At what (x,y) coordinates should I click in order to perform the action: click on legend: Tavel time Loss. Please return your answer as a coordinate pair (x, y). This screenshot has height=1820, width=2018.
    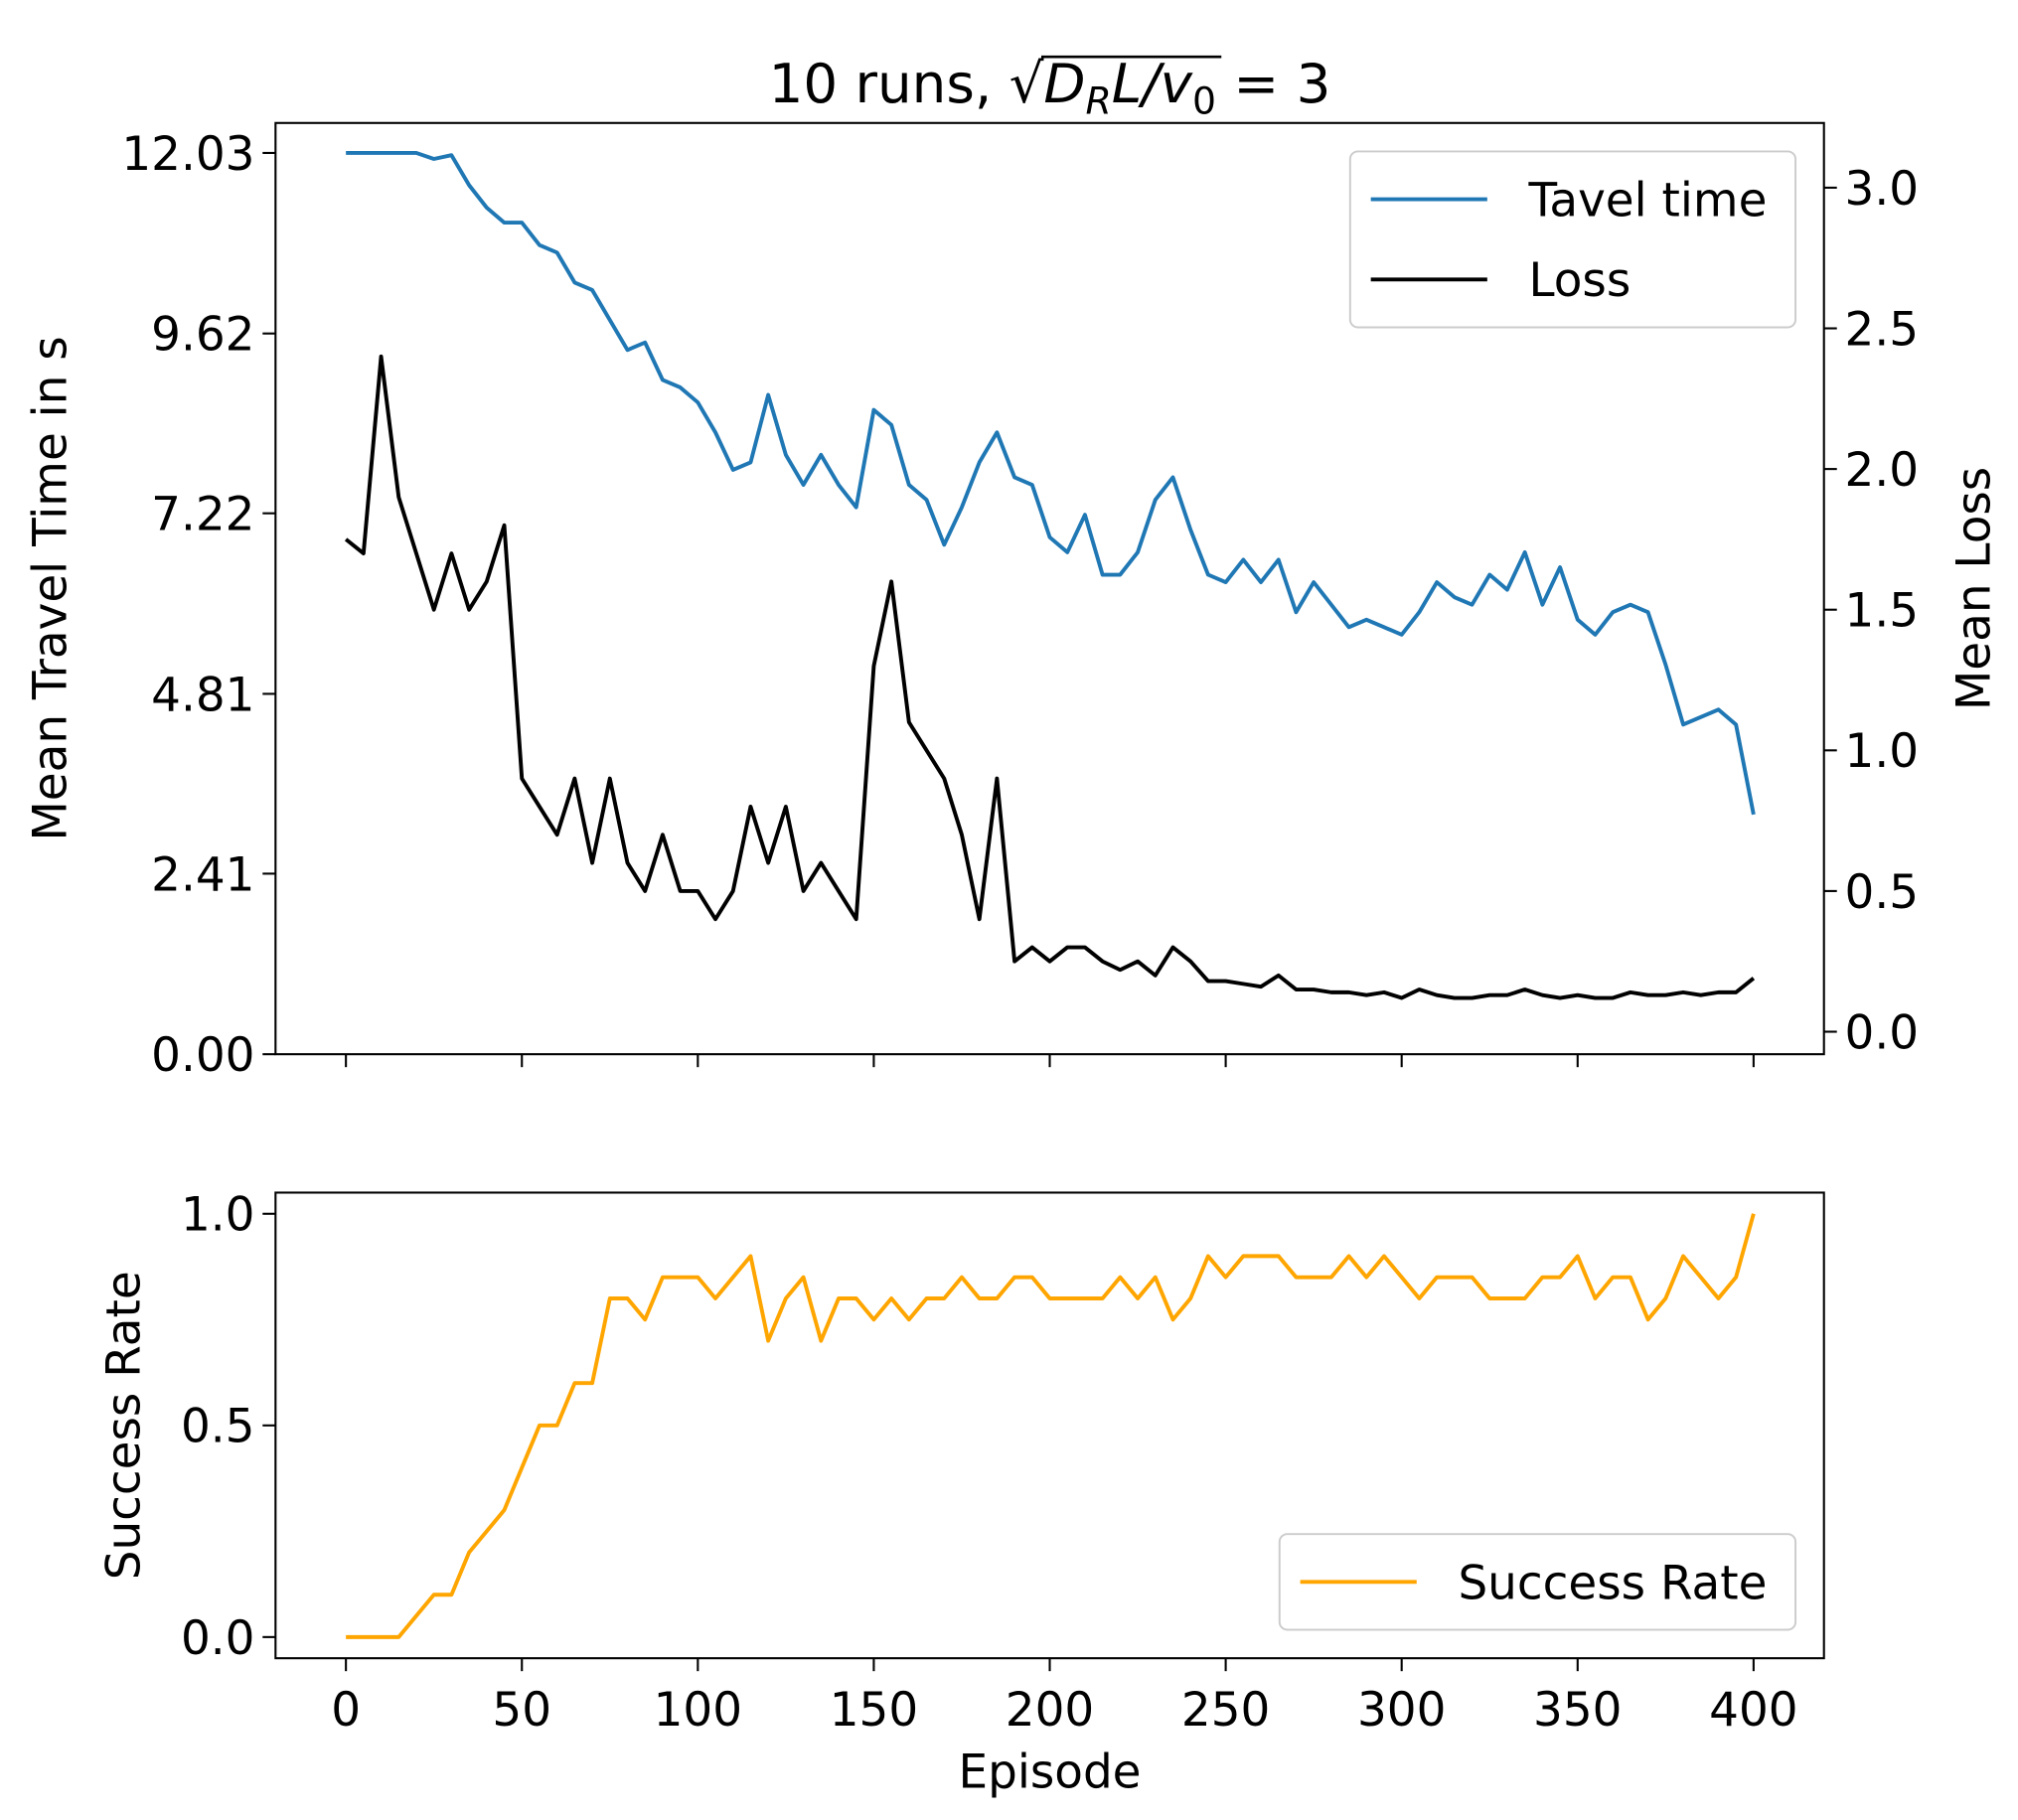
    Looking at the image, I should click on (1573, 239).